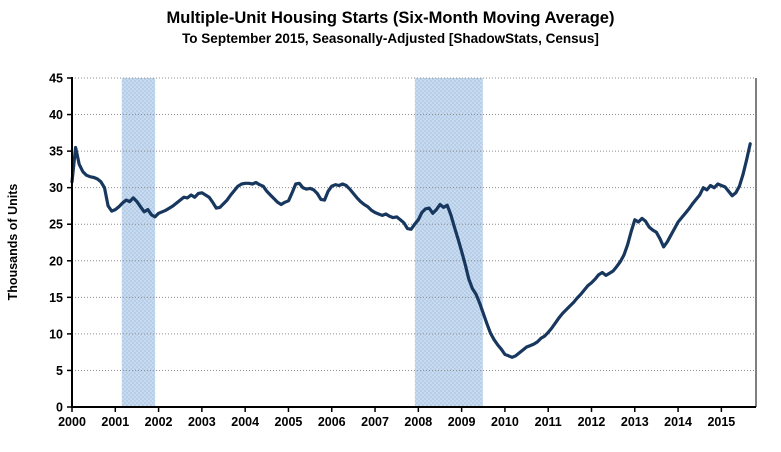  I want to click on y-tick-label: 5, so click(59, 371).